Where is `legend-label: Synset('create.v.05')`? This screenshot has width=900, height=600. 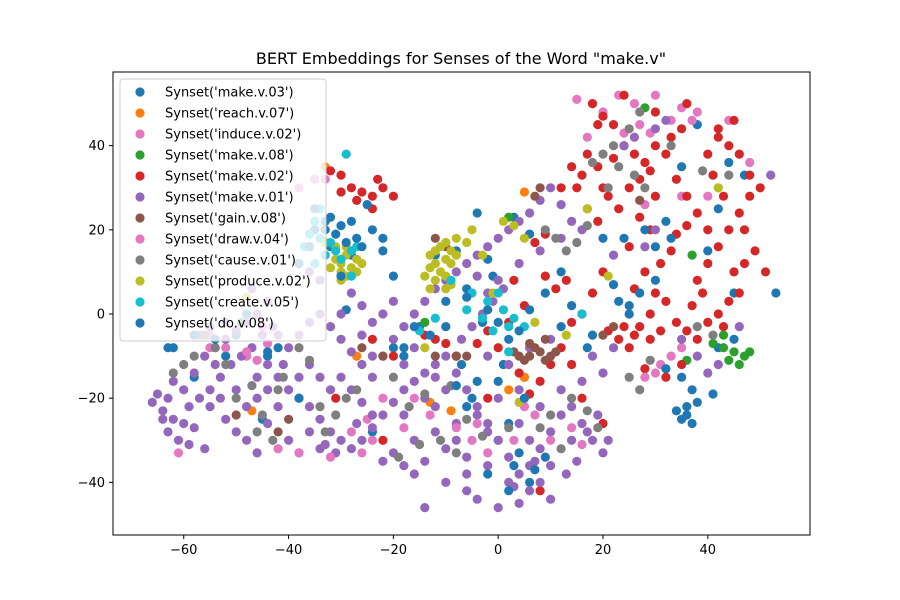 legend-label: Synset('create.v.05') is located at coordinates (232, 303).